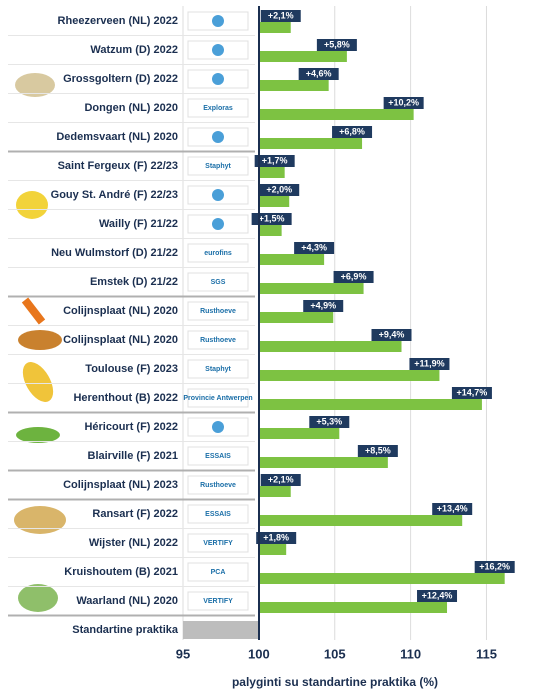 The image size is (533, 689). What do you see at coordinates (133, 543) in the screenshot?
I see `category-label: Wijster (NL) 2022` at bounding box center [133, 543].